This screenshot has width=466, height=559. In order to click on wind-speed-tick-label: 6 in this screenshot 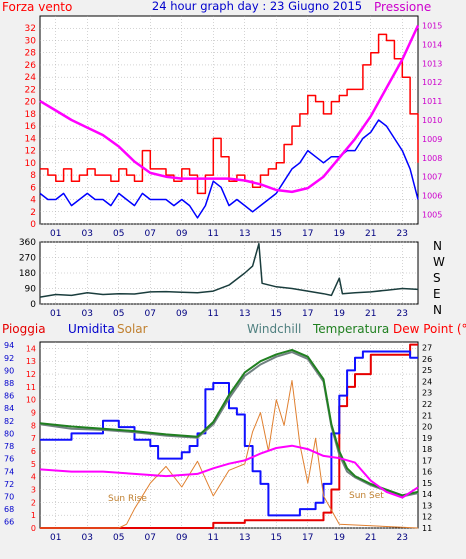, I will do `click(33, 188)`.